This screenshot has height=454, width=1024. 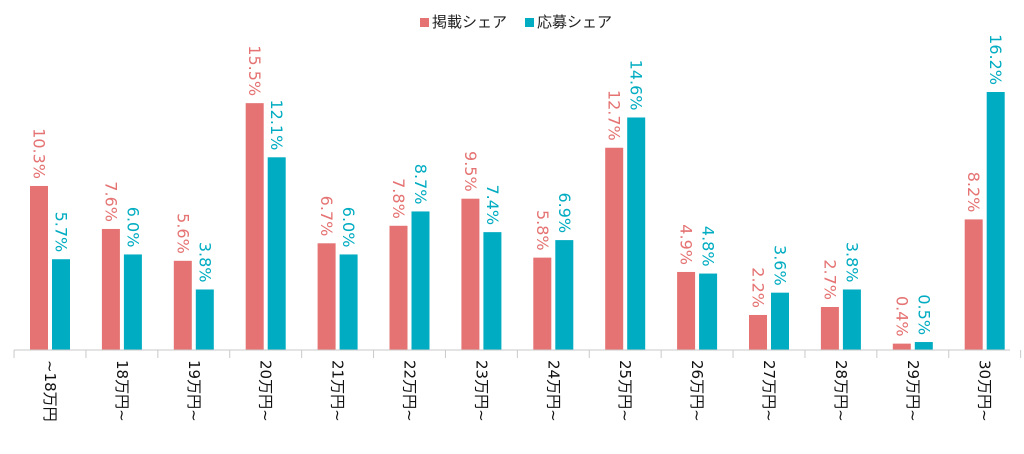 What do you see at coordinates (614, 115) in the screenshot?
I see `value-label-listing-share: 12.7%` at bounding box center [614, 115].